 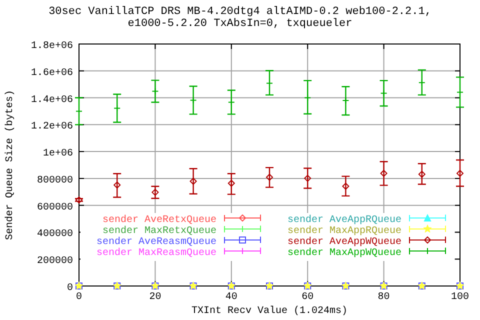 What do you see at coordinates (54, 180) in the screenshot?
I see `y-tick-label: 800000` at bounding box center [54, 180].